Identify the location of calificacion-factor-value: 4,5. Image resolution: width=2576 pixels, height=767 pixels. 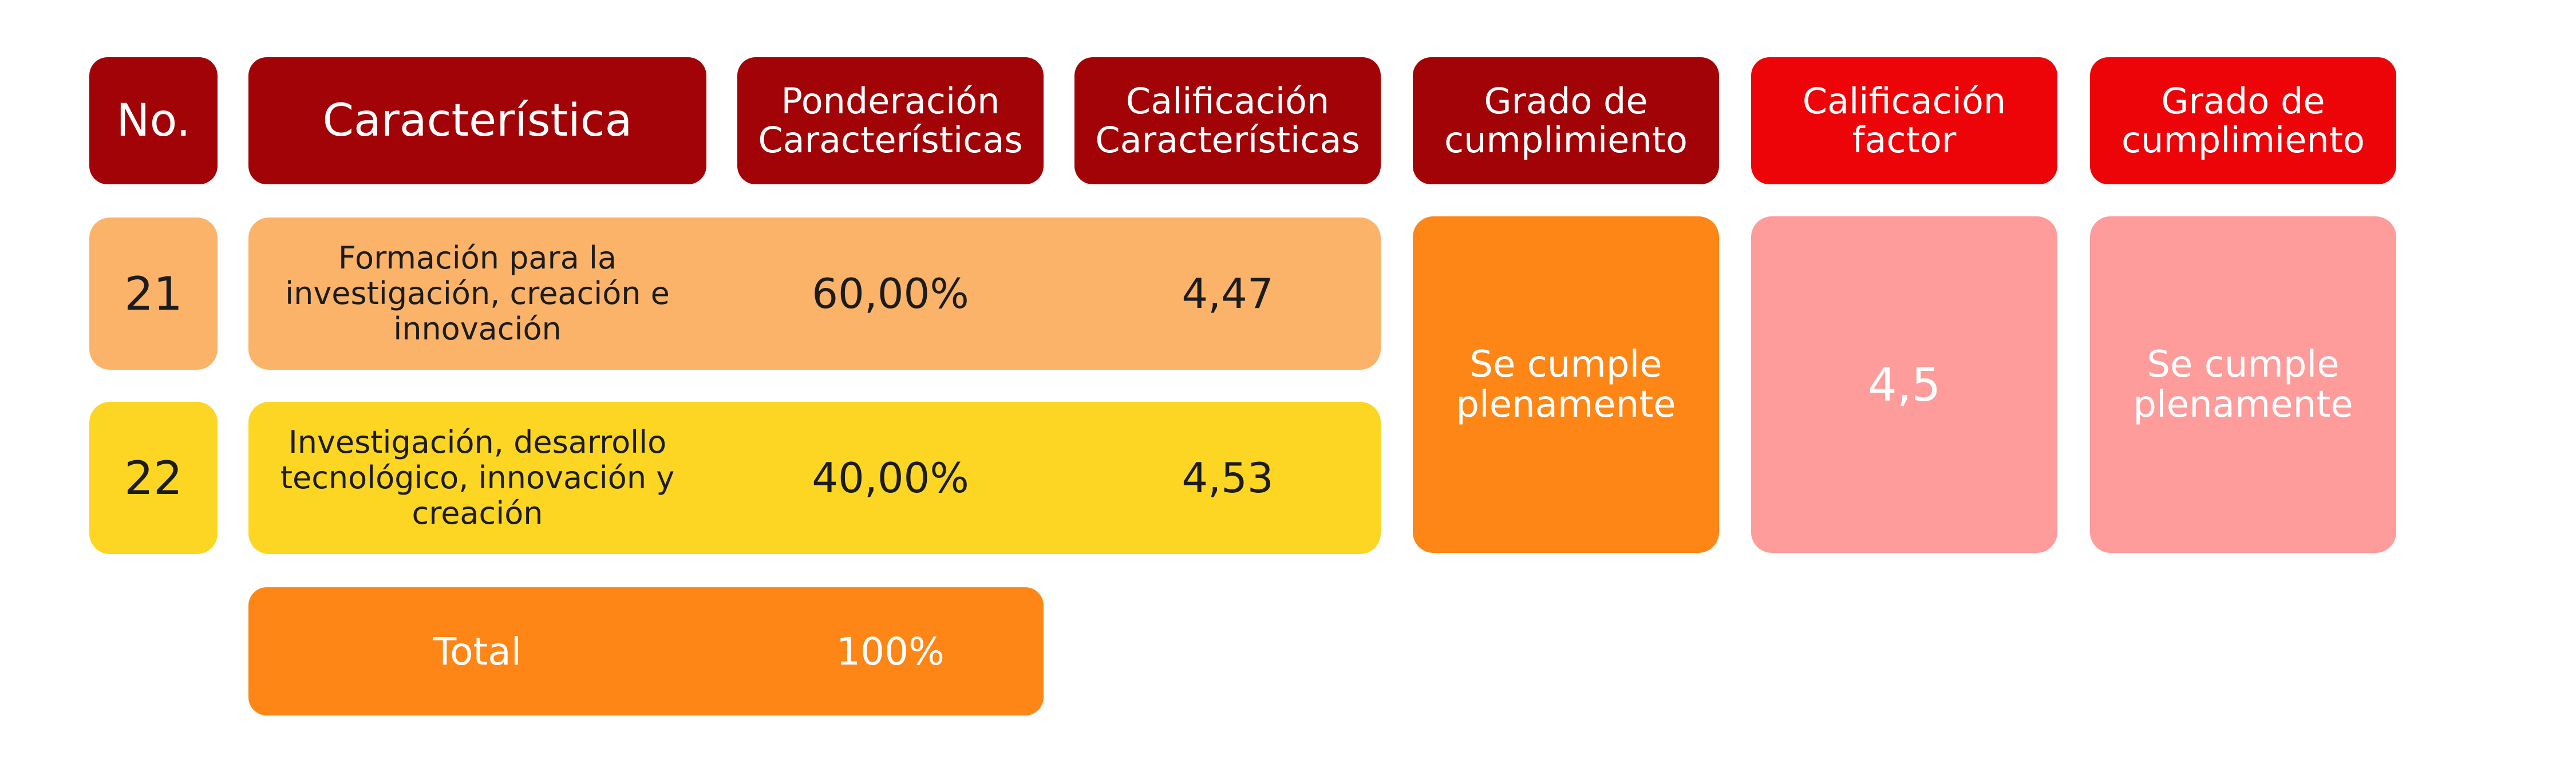
(1904, 385).